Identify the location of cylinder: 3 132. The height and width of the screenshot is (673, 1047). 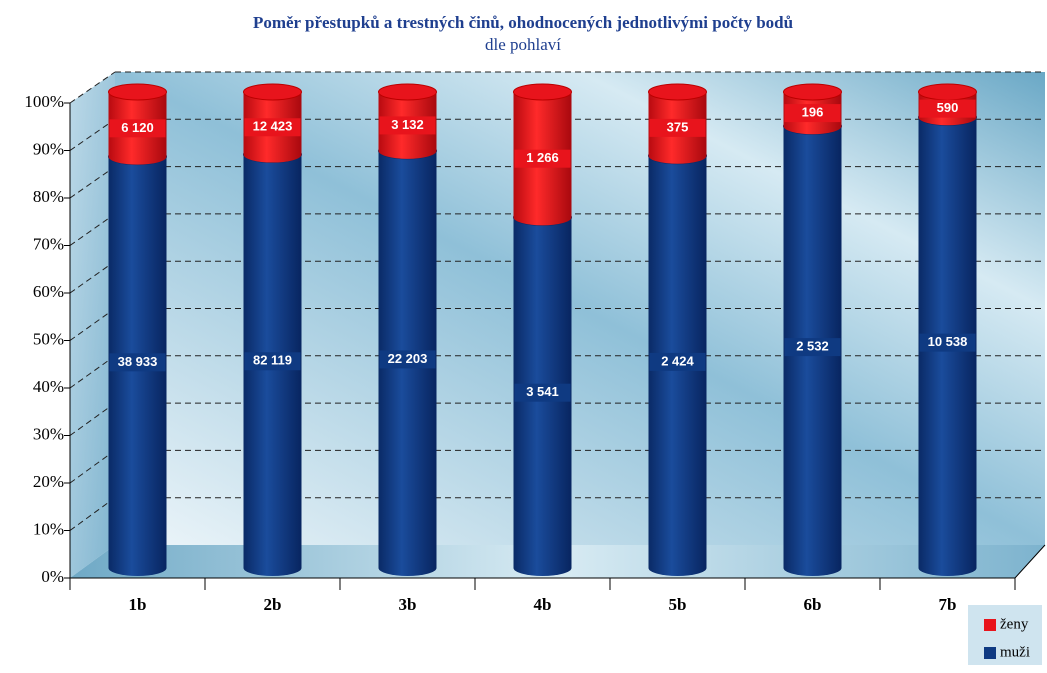
(407, 121).